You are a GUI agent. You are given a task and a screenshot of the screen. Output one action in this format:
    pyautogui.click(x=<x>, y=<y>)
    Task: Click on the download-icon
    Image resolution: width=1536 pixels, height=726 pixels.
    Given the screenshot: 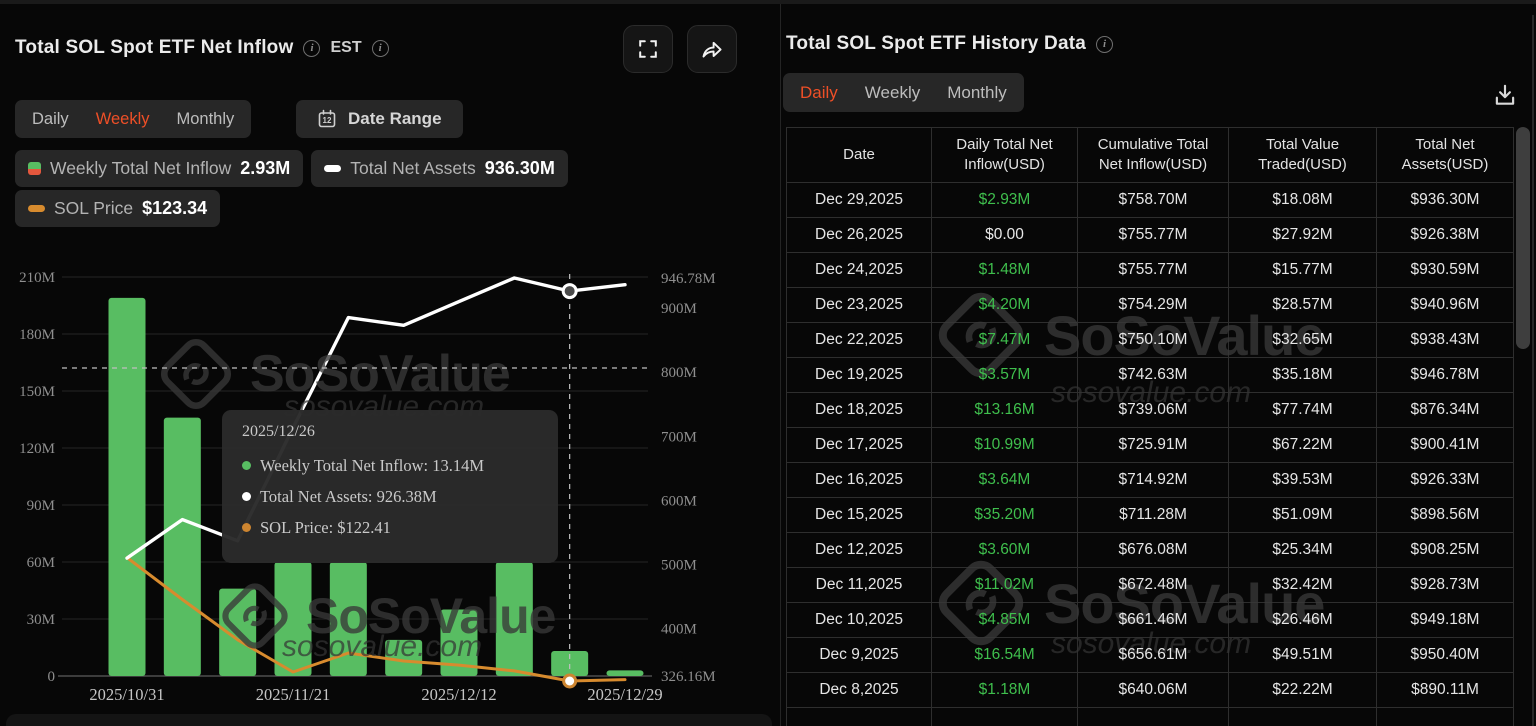 What is the action you would take?
    pyautogui.click(x=1505, y=94)
    